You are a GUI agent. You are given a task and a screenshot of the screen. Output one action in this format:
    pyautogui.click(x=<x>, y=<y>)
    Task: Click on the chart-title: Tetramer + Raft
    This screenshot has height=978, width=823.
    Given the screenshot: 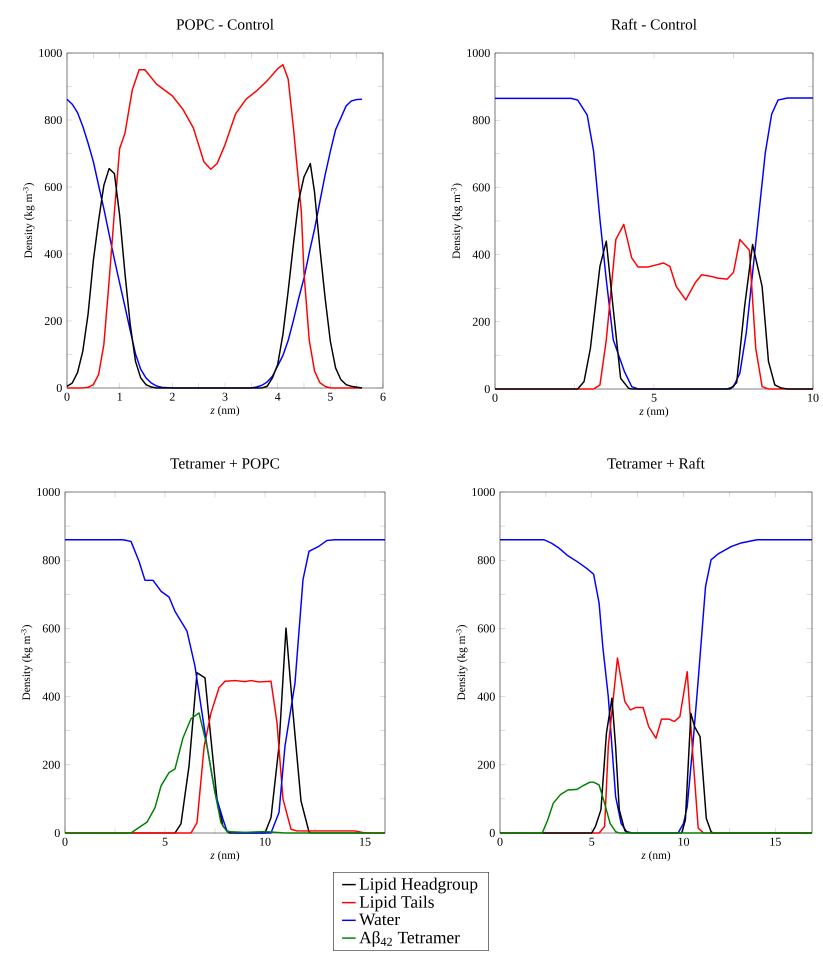 What is the action you would take?
    pyautogui.click(x=656, y=463)
    